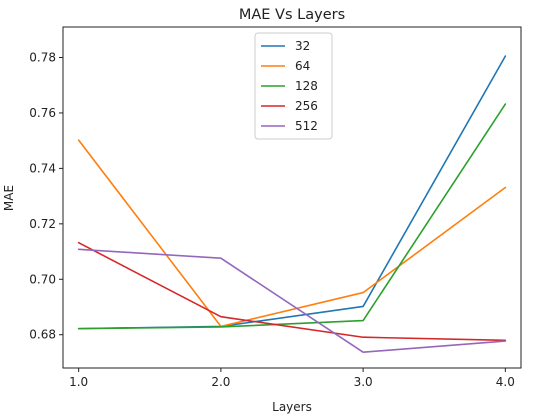  I want to click on legend-label-128: 128, so click(306, 86).